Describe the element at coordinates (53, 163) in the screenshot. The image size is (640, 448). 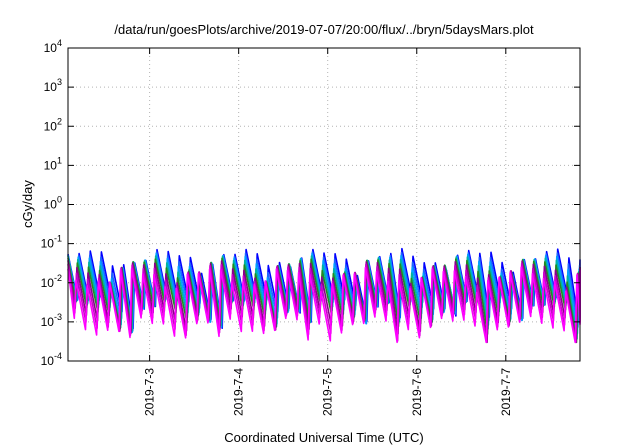
I see `y-tick-label: 10¹` at that location.